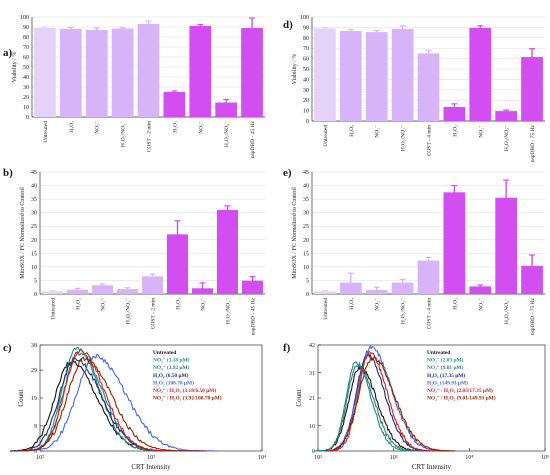 This screenshot has height=475, width=550. Describe the element at coordinates (72, 127) in the screenshot. I see `category-label-a: H₂O₂` at that location.